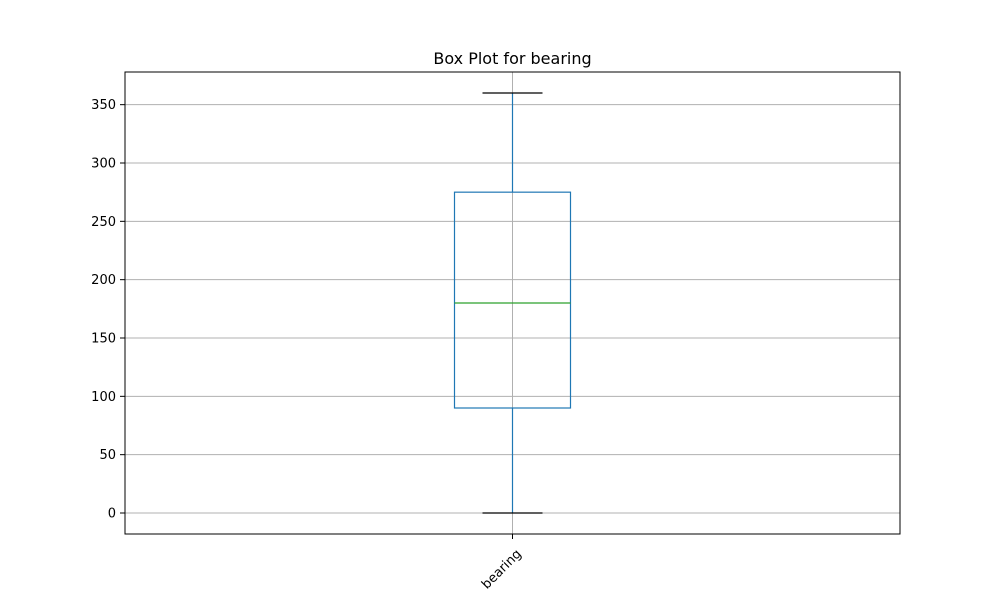 Image resolution: width=1000 pixels, height=600 pixels. I want to click on x-tick-label: bearing, so click(502, 570).